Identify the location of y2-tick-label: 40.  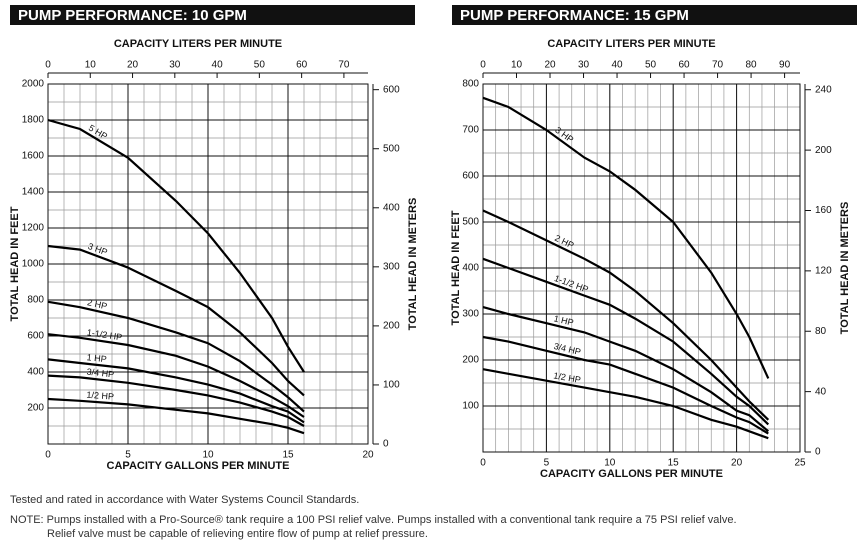
(821, 391).